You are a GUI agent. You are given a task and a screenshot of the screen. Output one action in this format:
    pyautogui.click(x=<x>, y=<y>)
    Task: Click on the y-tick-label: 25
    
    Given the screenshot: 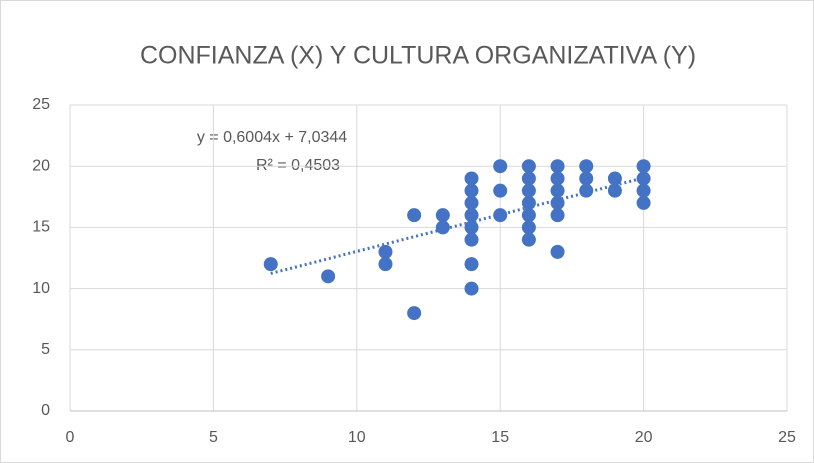 What is the action you would take?
    pyautogui.click(x=41, y=104)
    